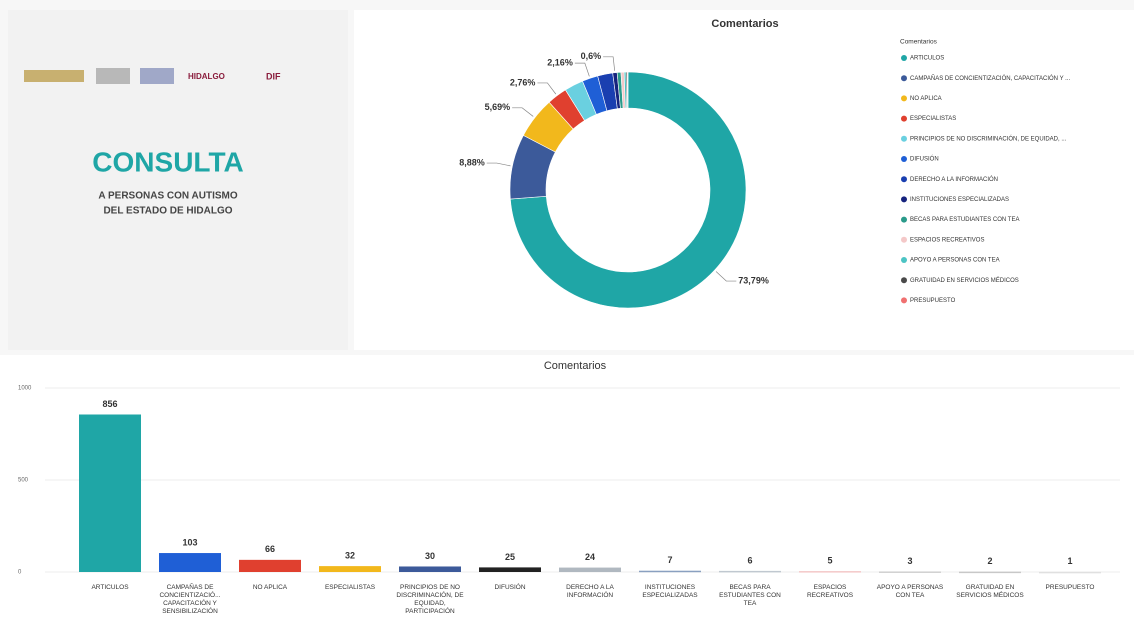 The height and width of the screenshot is (637, 1134). Describe the element at coordinates (750, 596) in the screenshot. I see `x-tick-label: BECAS PARA ESTUDIANTES CON TEA` at that location.